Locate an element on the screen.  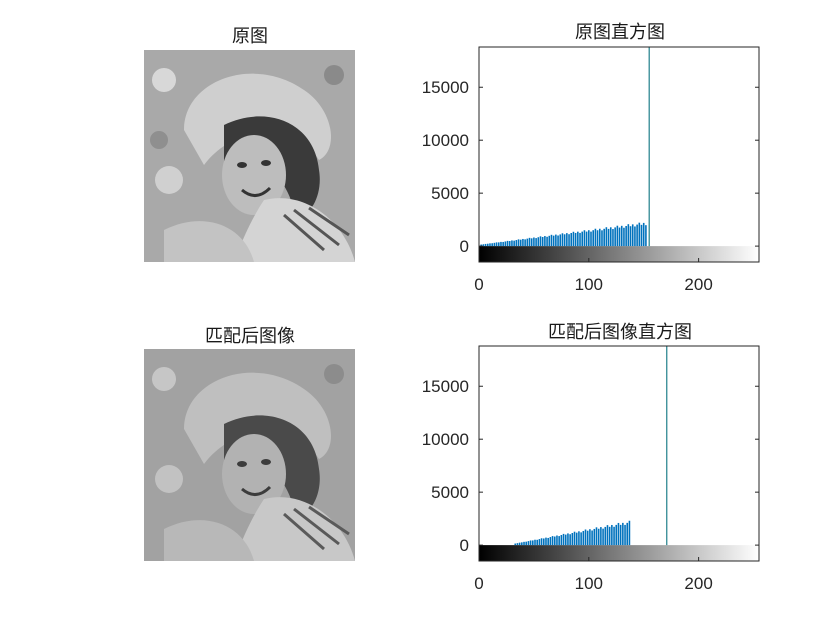
original-image is located at coordinates (249, 156).